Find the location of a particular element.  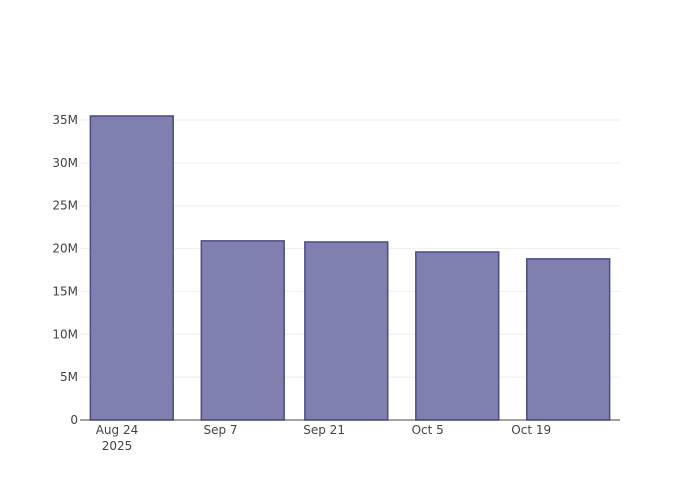

y-tick-label: 5M is located at coordinates (69, 377).